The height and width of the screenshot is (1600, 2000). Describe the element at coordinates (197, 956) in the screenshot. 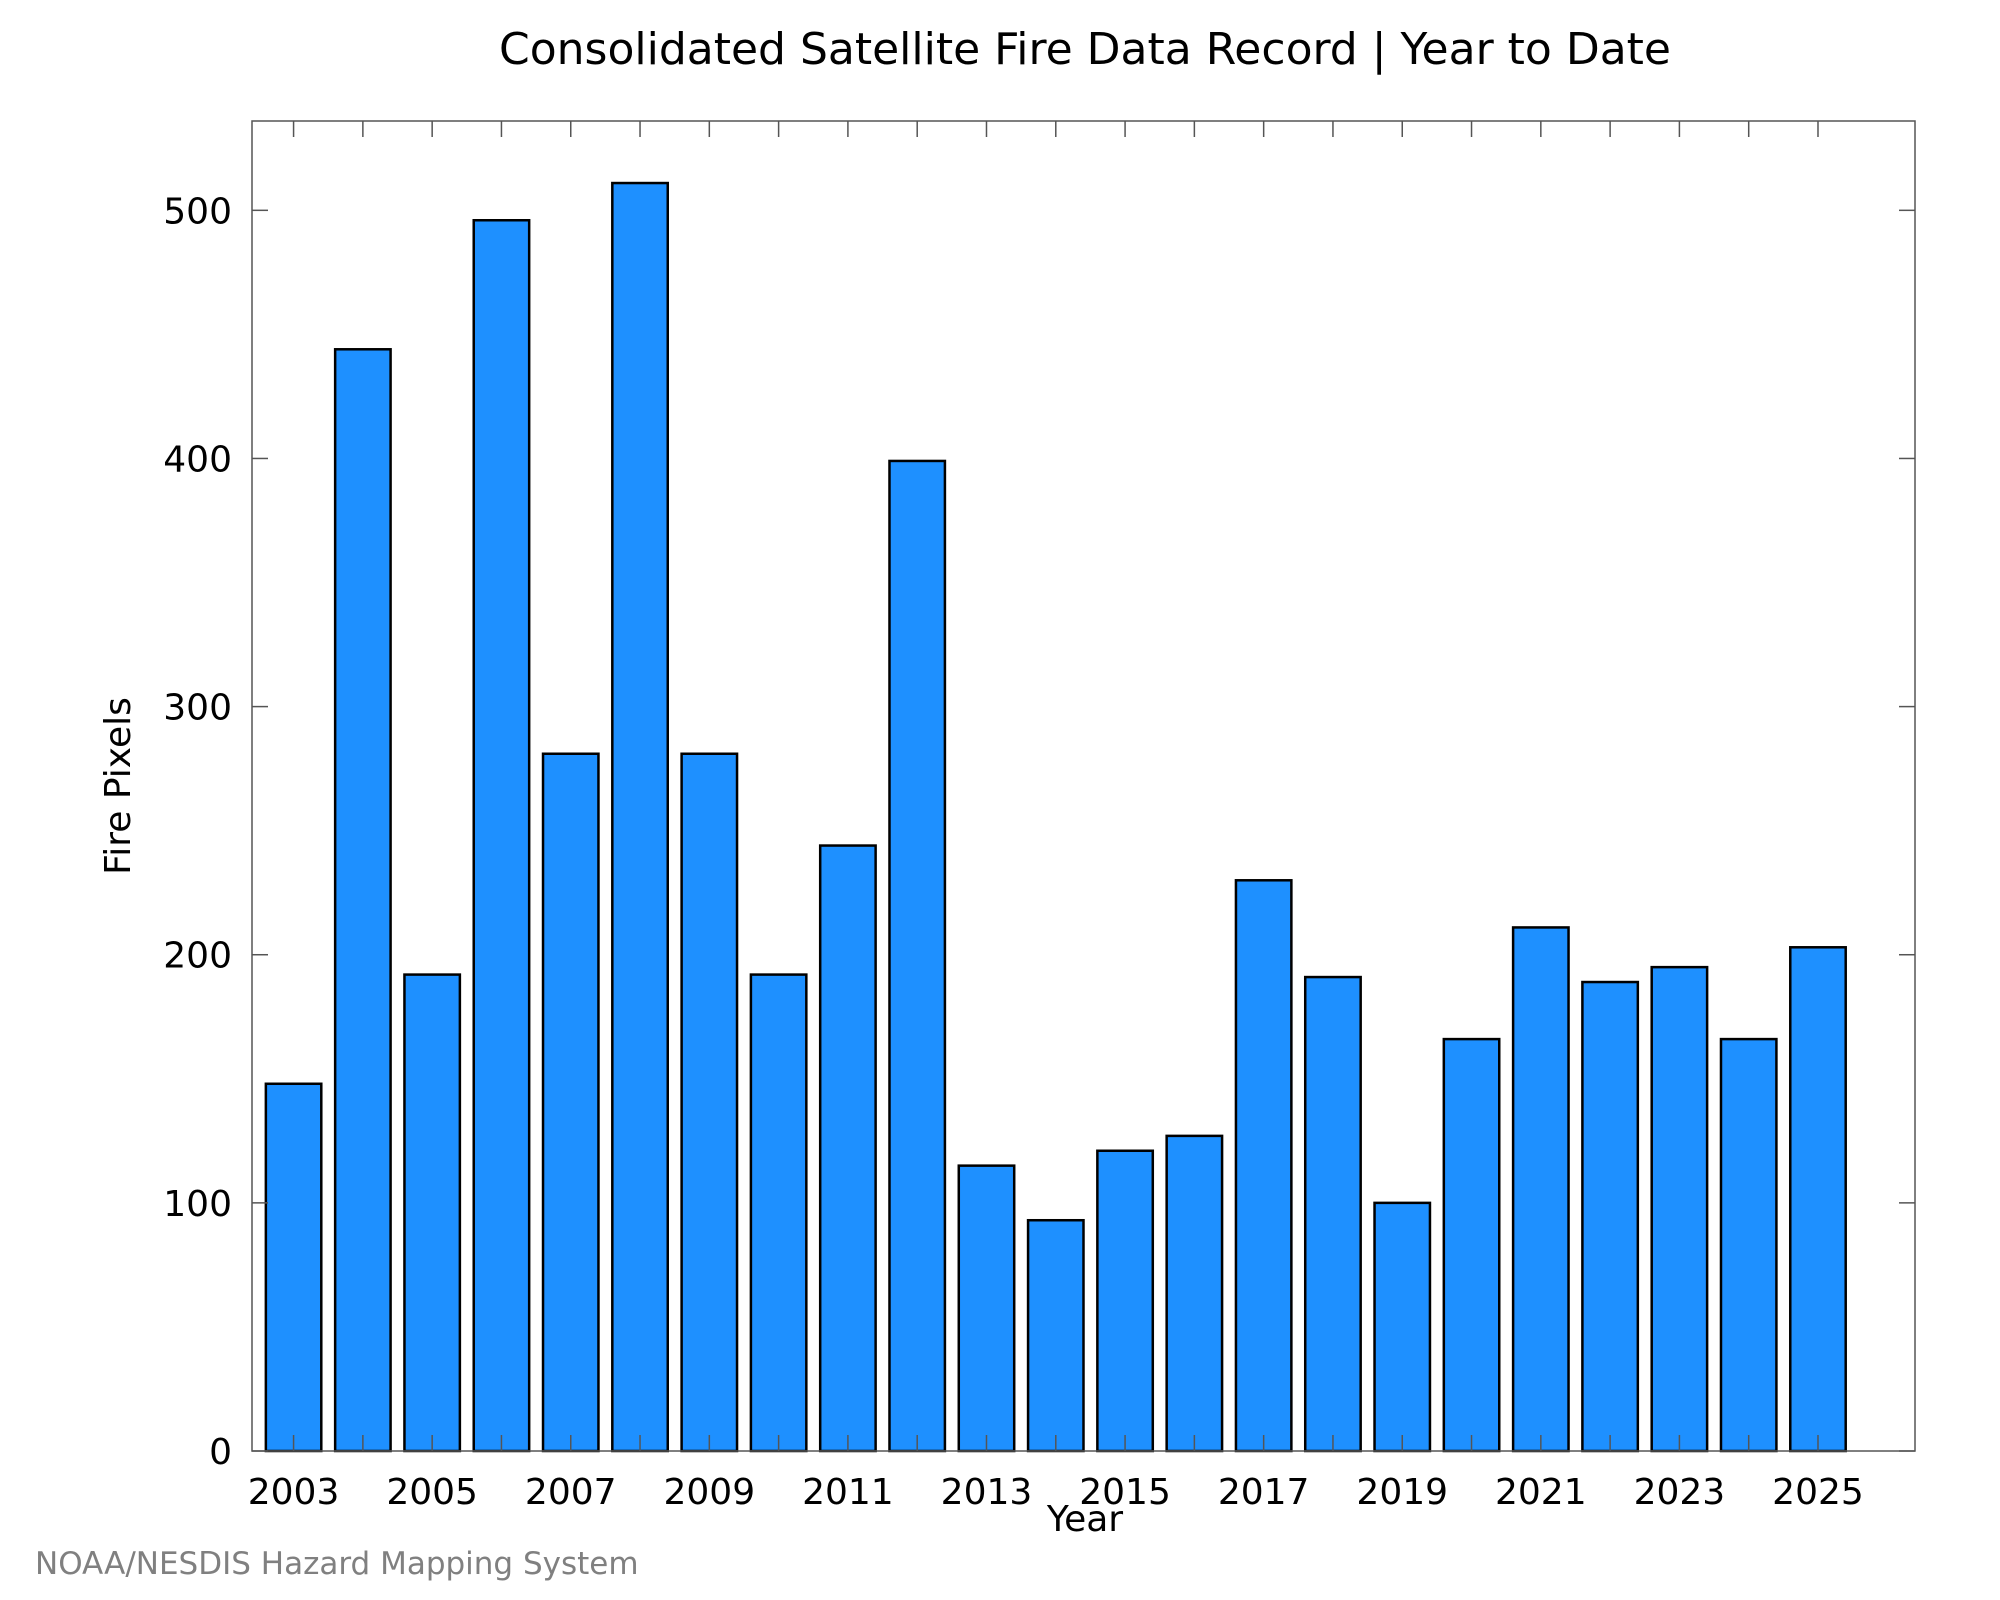

I see `y-tick-label-200: 200` at that location.